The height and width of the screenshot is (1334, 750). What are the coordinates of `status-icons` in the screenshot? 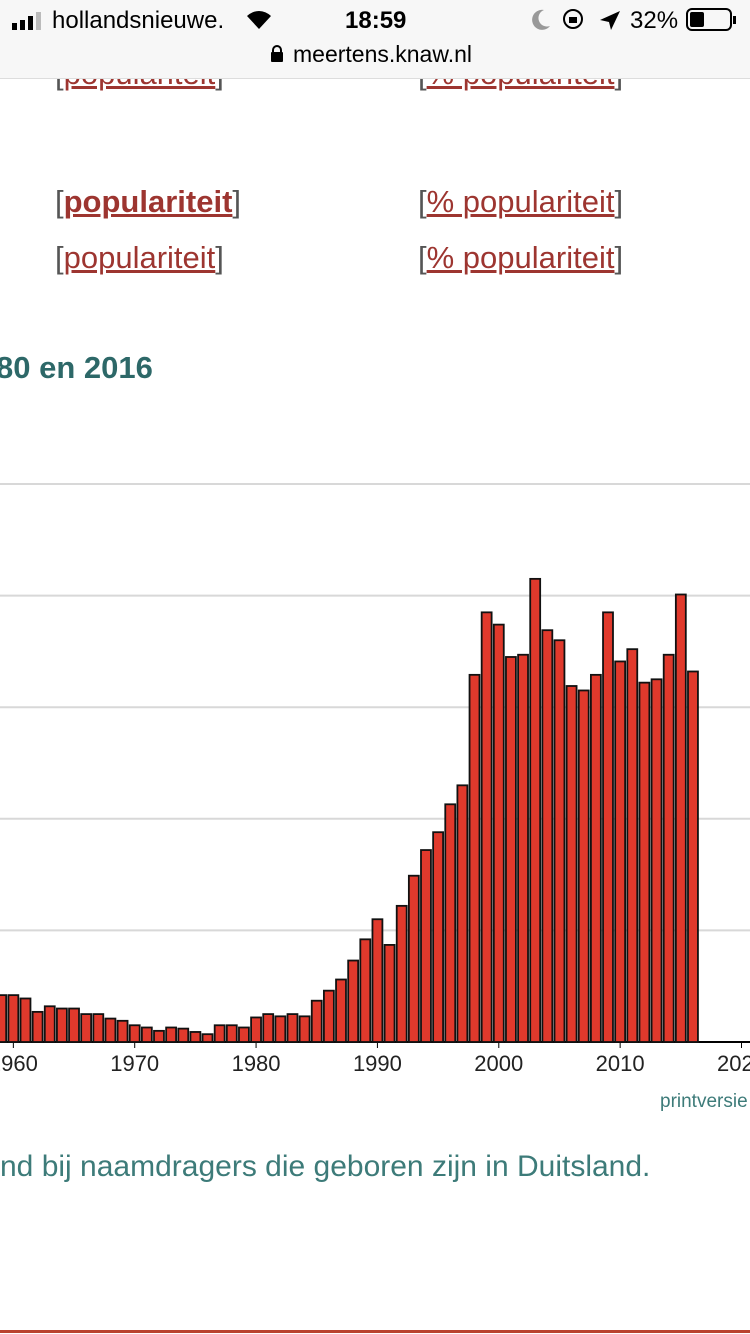 It's located at (576, 19).